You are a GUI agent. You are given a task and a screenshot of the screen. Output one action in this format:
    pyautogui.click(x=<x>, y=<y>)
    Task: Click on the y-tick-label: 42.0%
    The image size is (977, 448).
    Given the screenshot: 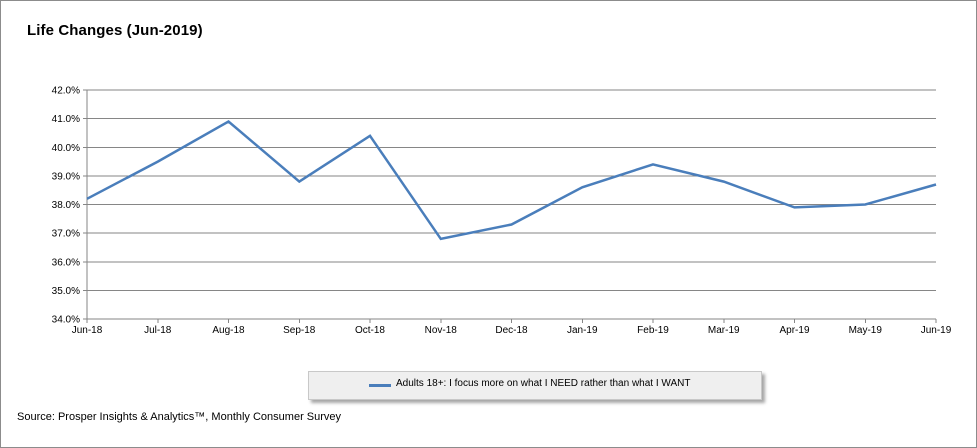 What is the action you would take?
    pyautogui.click(x=66, y=91)
    